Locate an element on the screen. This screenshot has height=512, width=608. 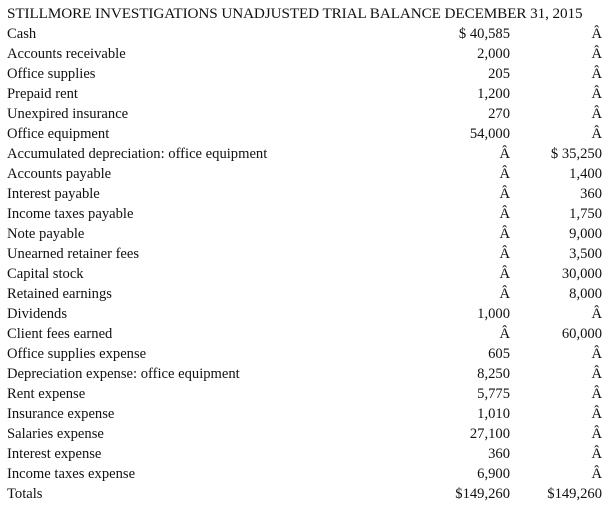
table-row: Dividends 1,000 Â is located at coordinates (304, 314).